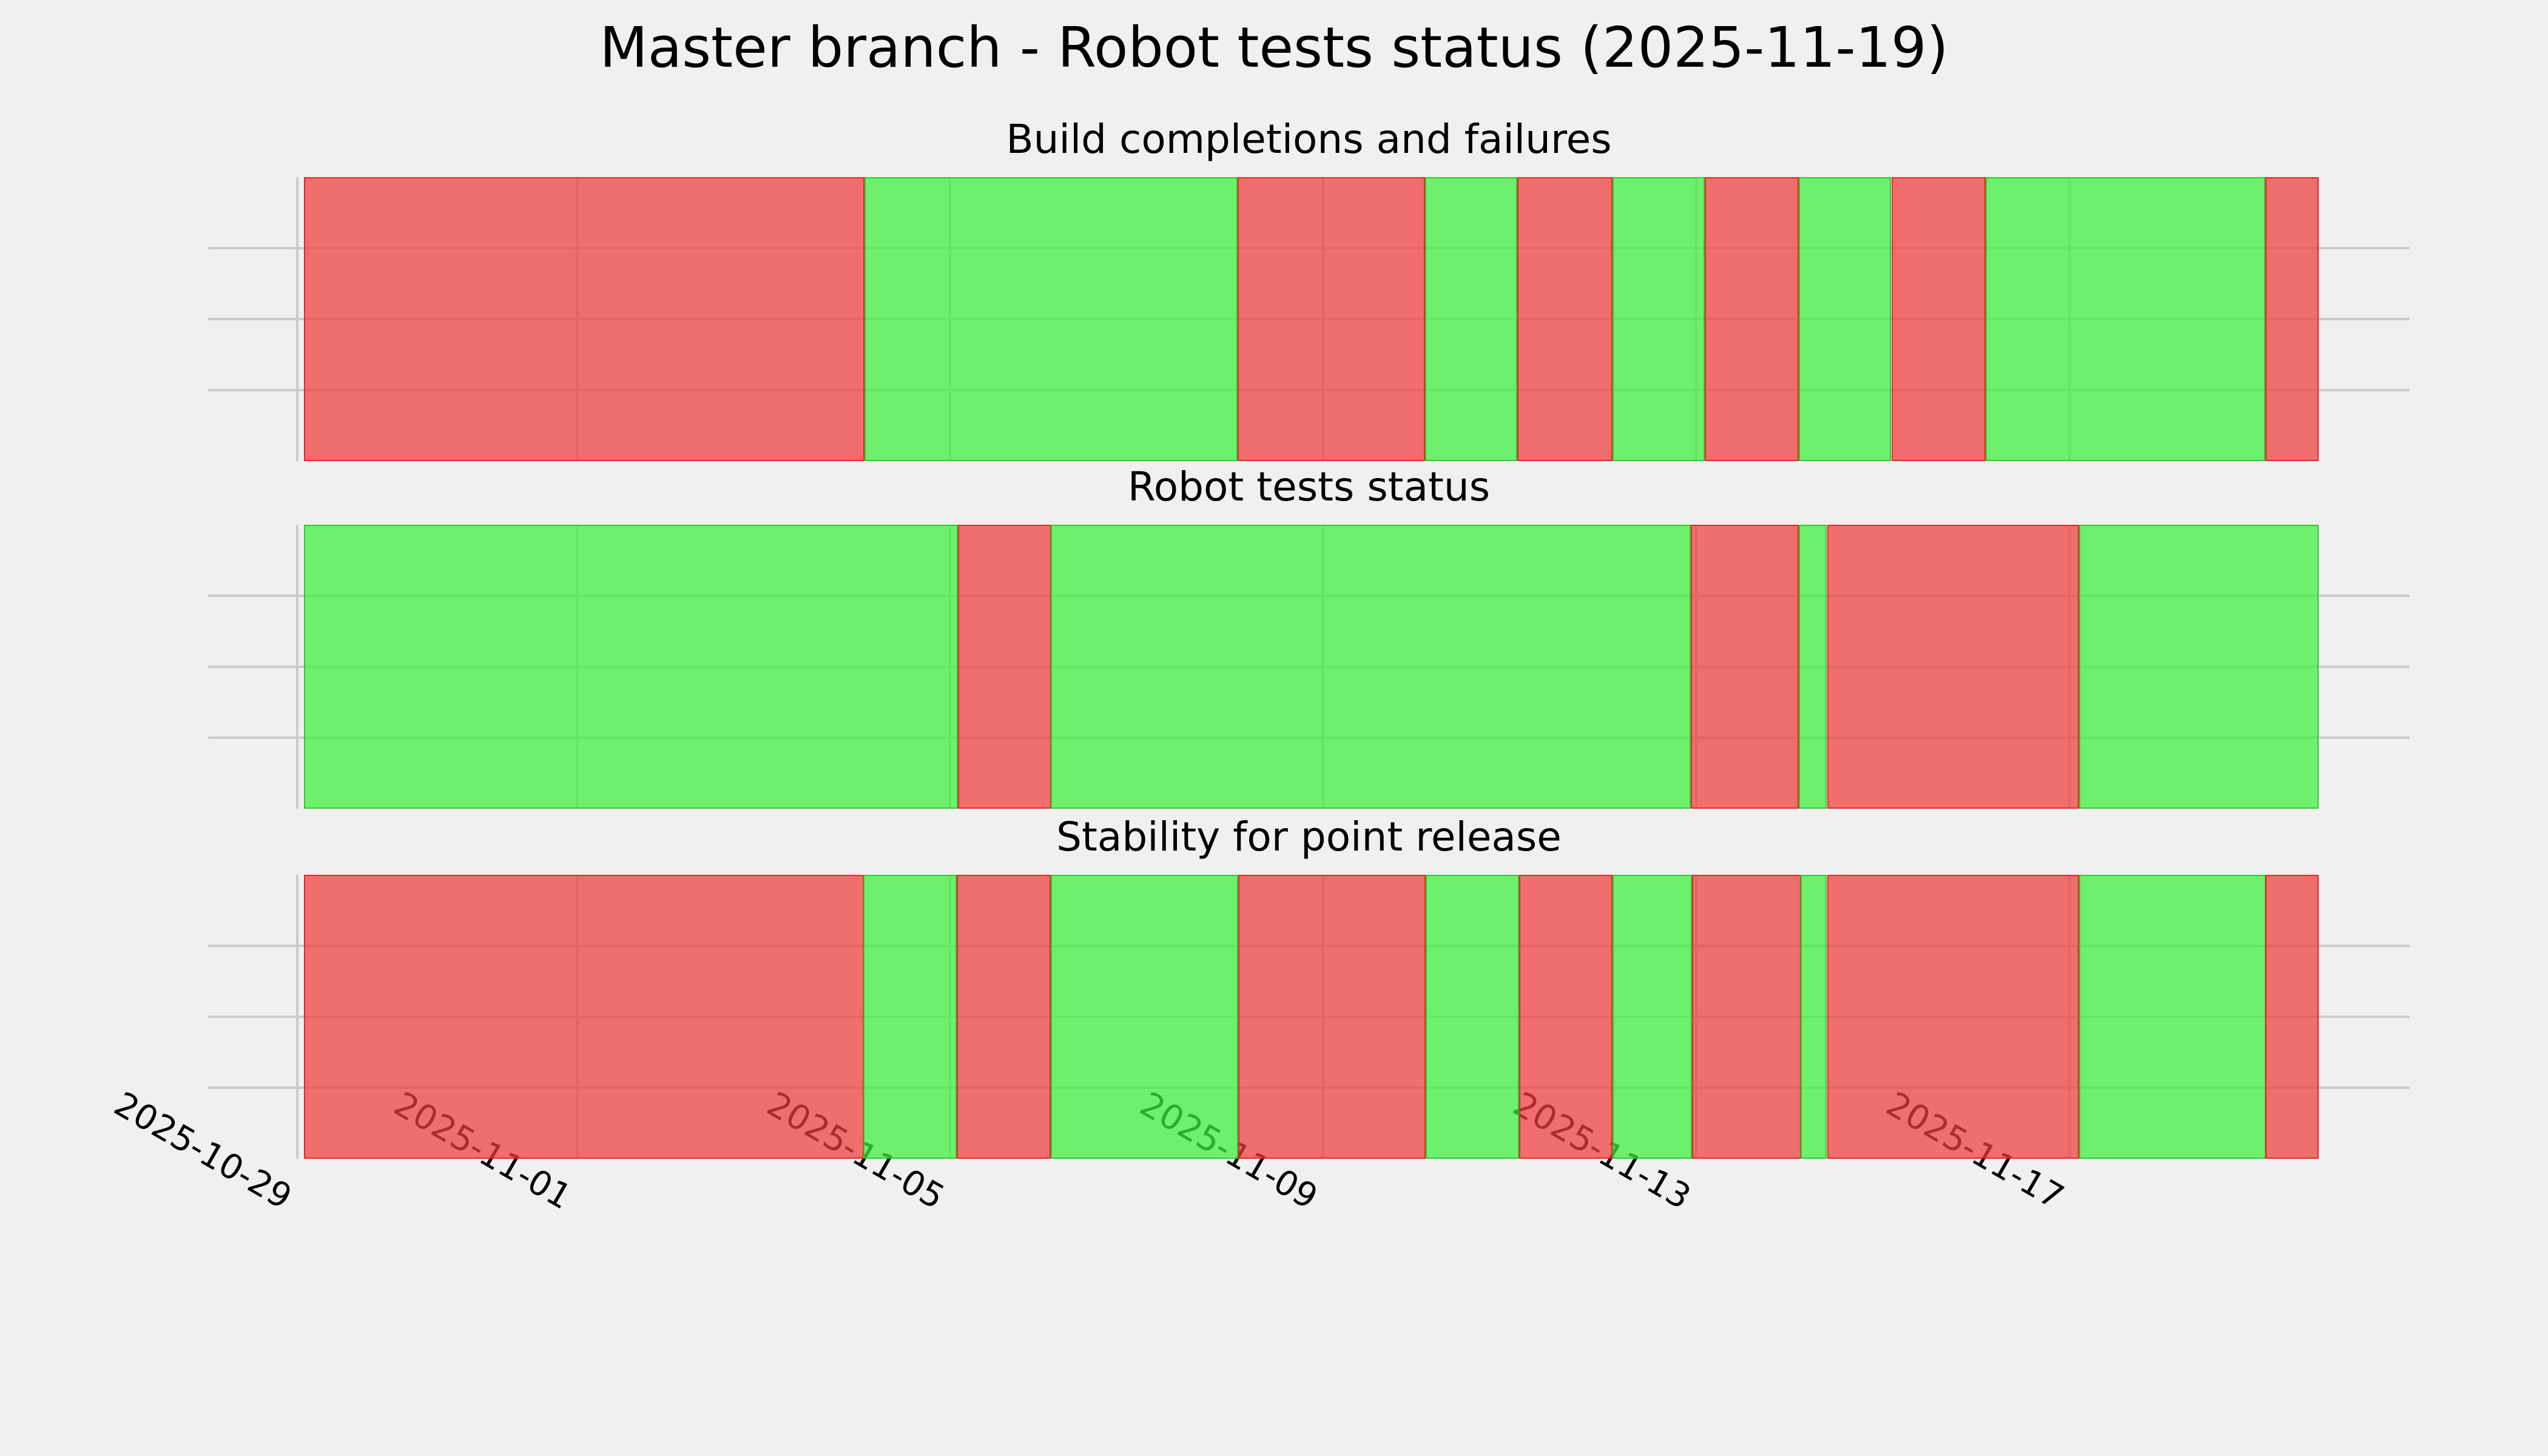 Image resolution: width=2548 pixels, height=1456 pixels. I want to click on subplot-title: Stability for point release, so click(1309, 837).